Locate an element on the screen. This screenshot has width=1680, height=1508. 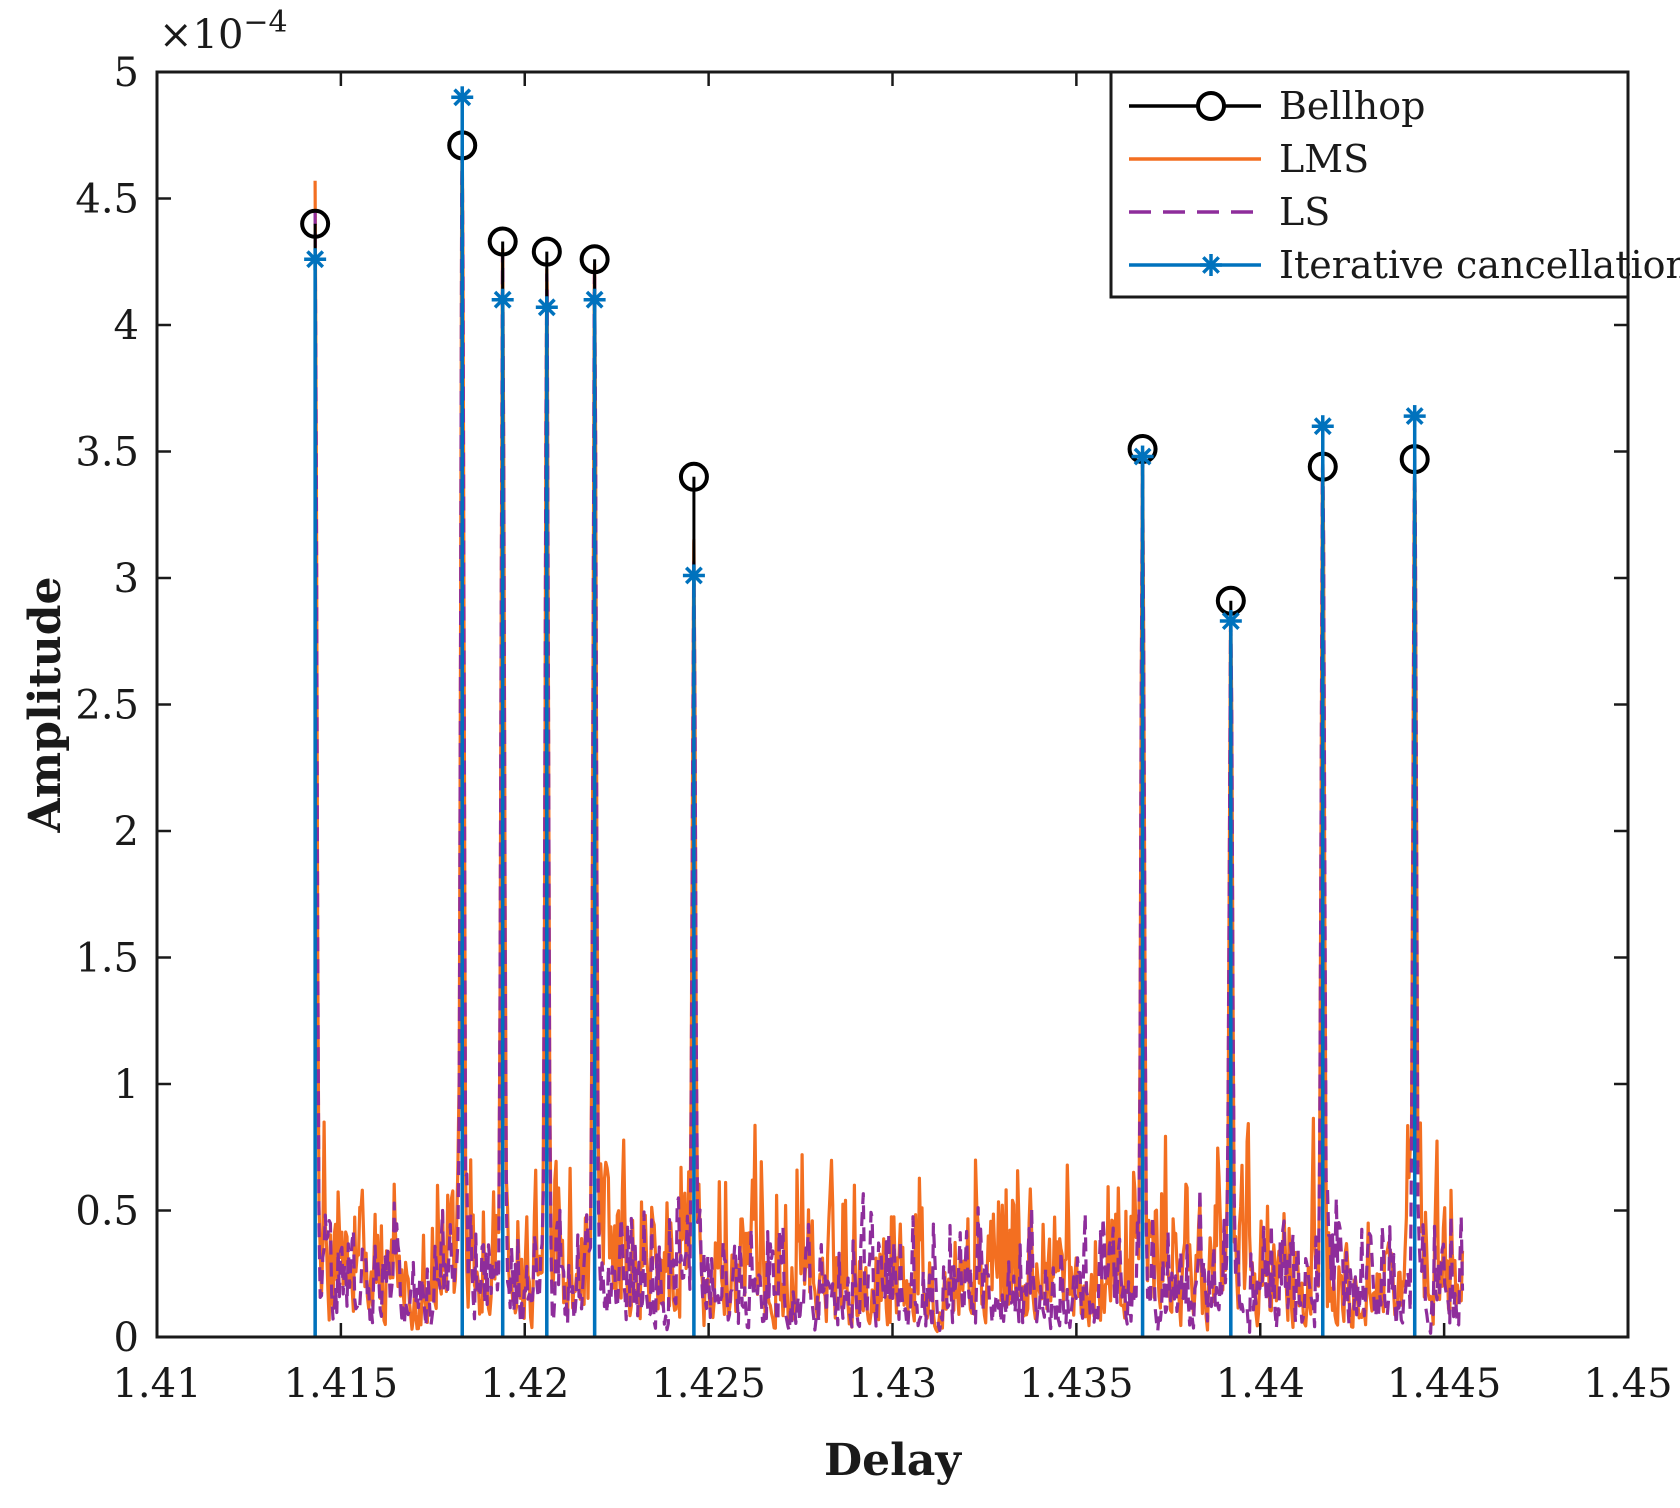
y-tick-label: 0 is located at coordinates (126, 1338).